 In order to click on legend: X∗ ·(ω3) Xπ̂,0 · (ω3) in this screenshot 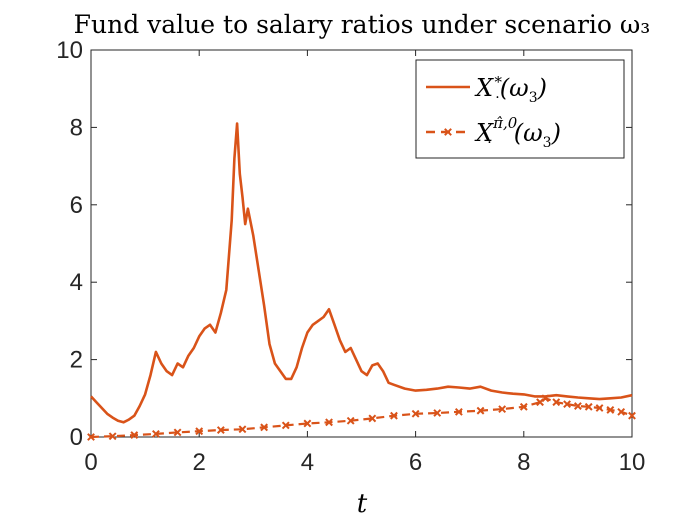, I will do `click(520, 109)`.